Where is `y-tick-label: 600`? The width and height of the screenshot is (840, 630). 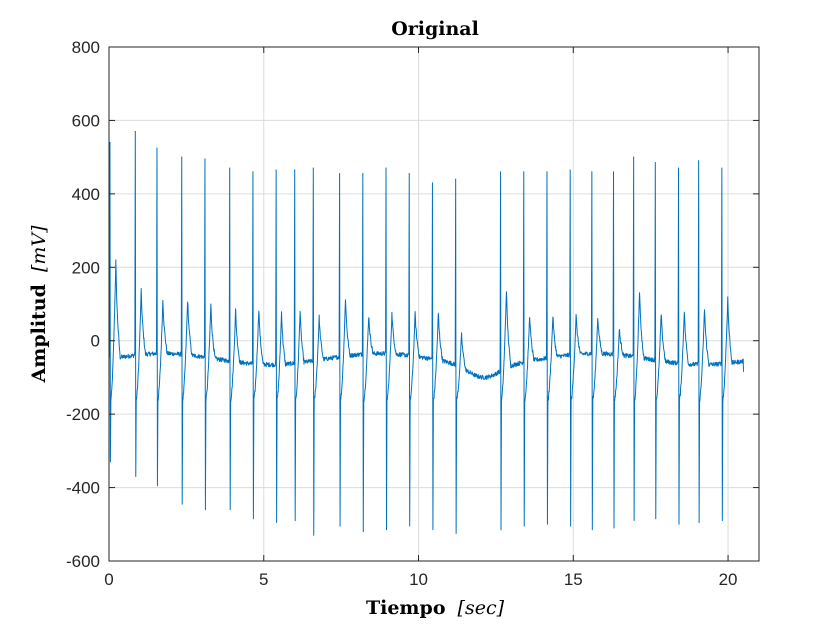 y-tick-label: 600 is located at coordinates (86, 120).